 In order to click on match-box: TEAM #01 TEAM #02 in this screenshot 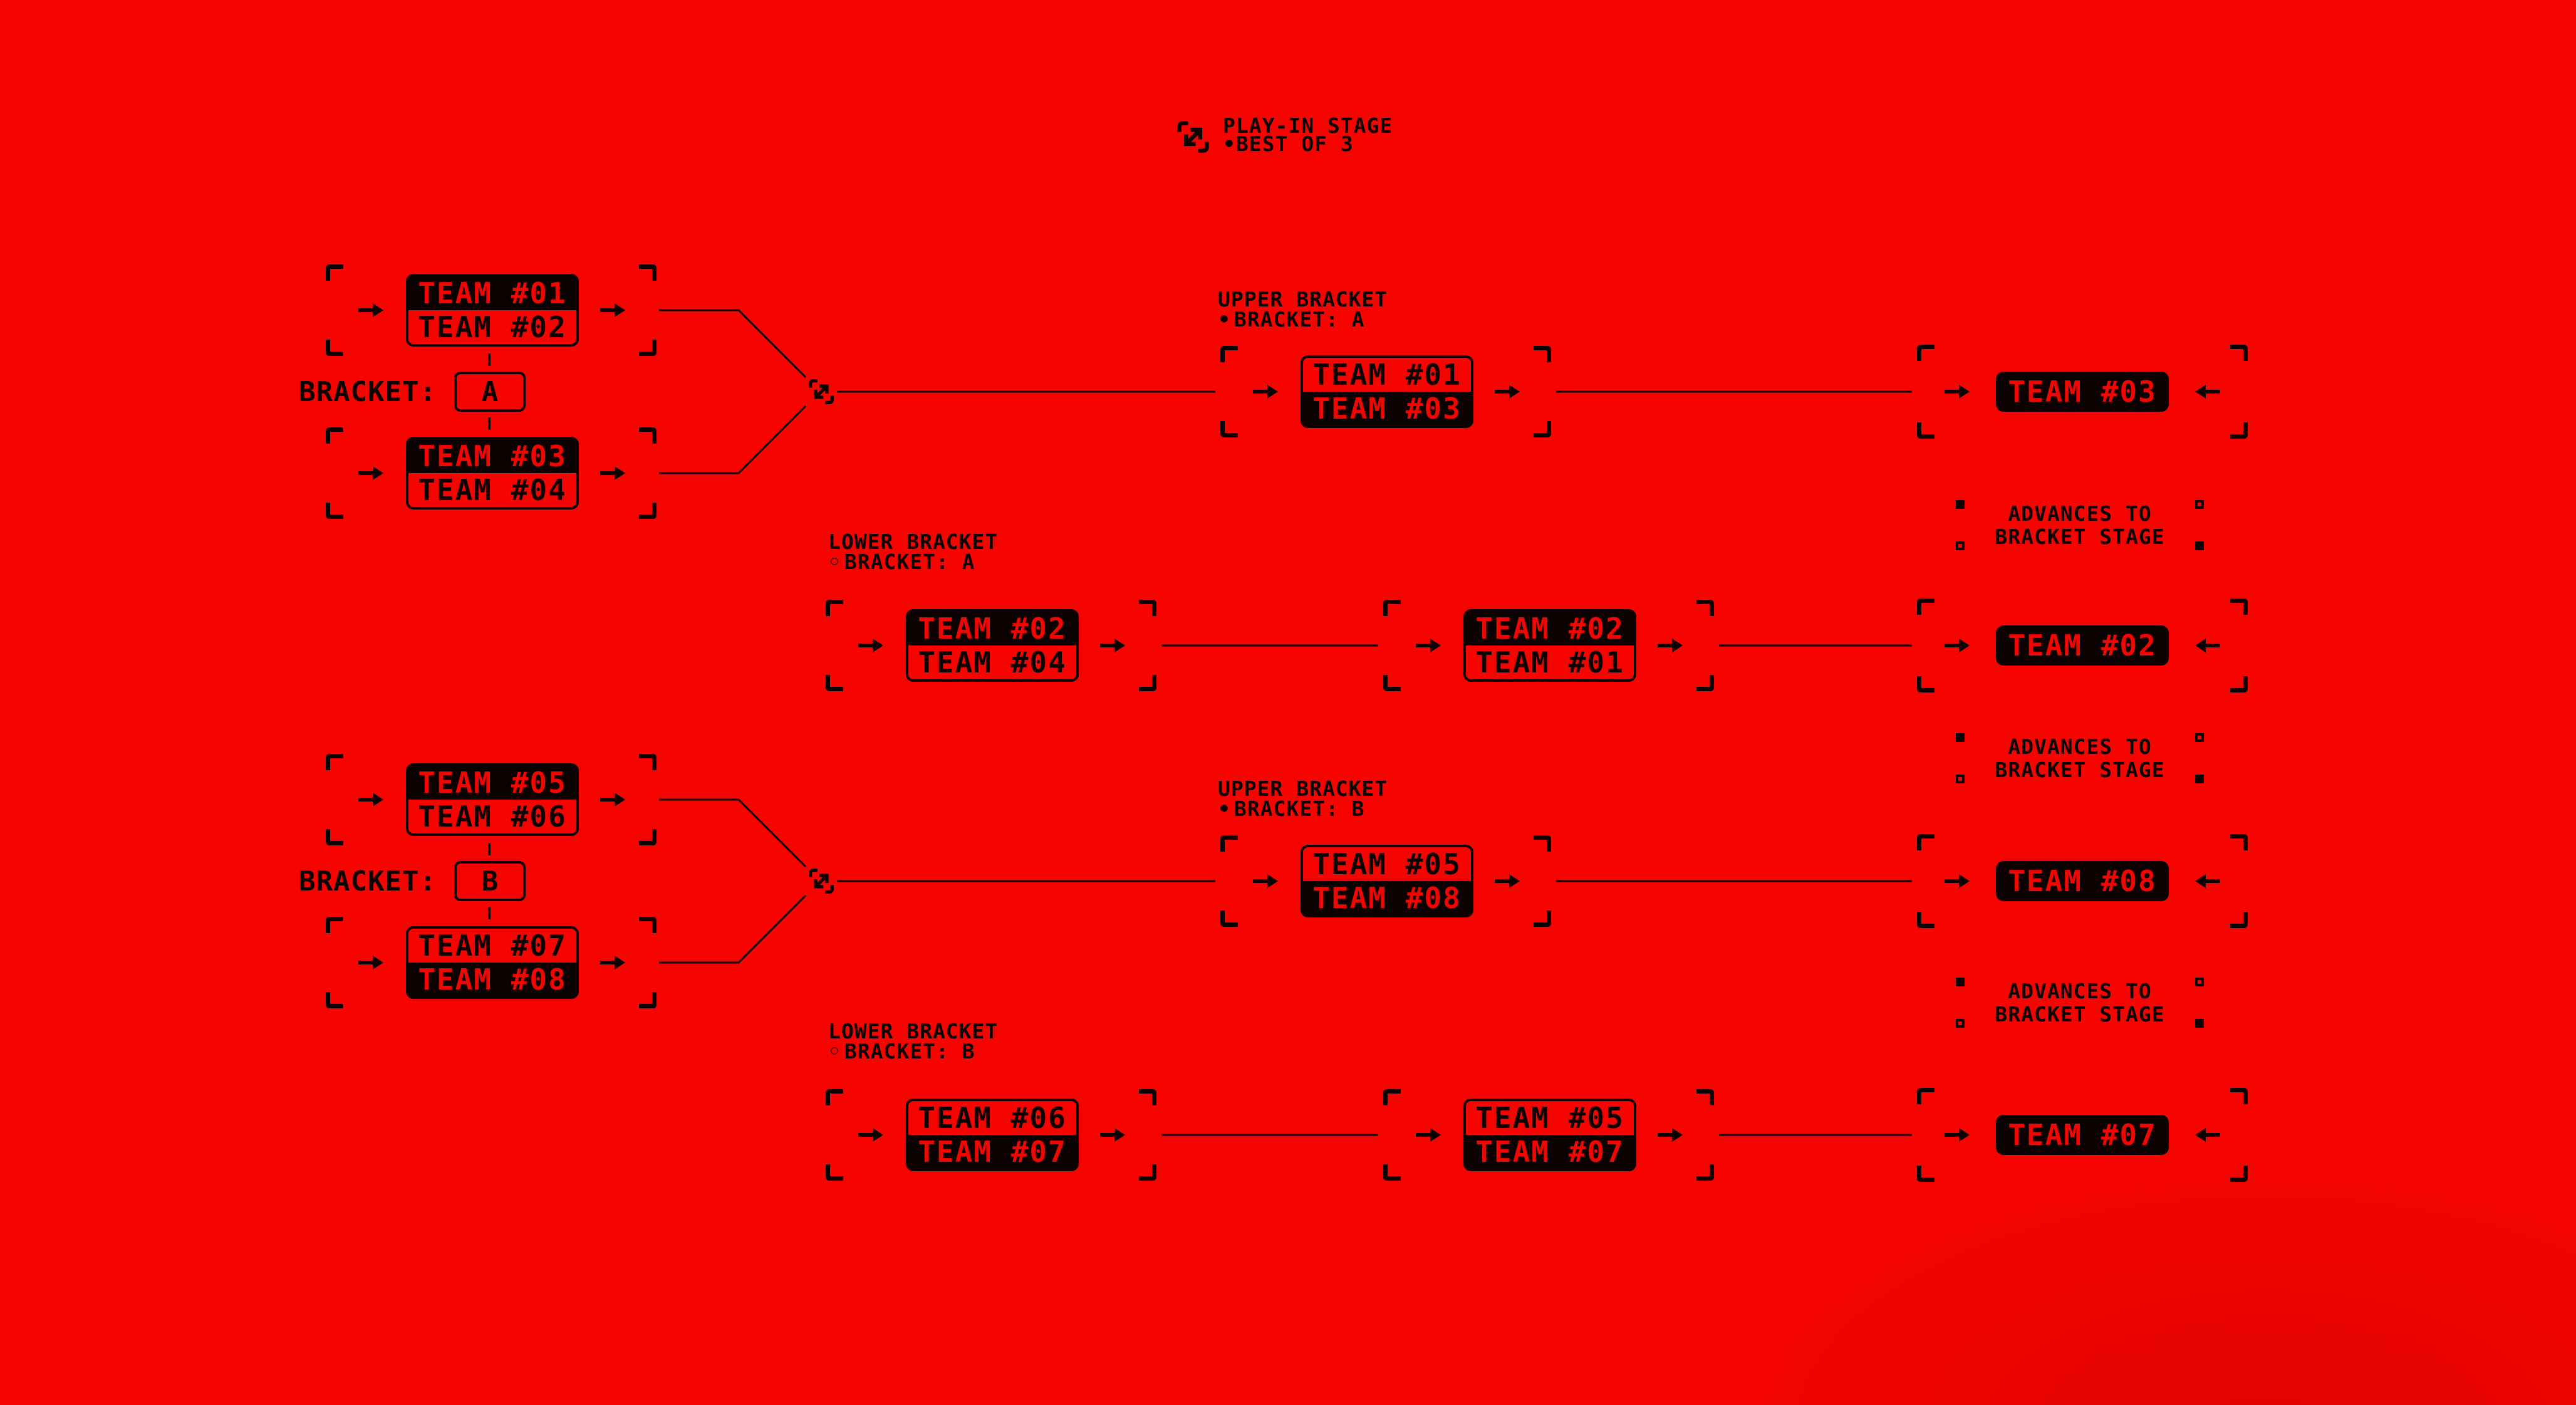, I will do `click(492, 310)`.